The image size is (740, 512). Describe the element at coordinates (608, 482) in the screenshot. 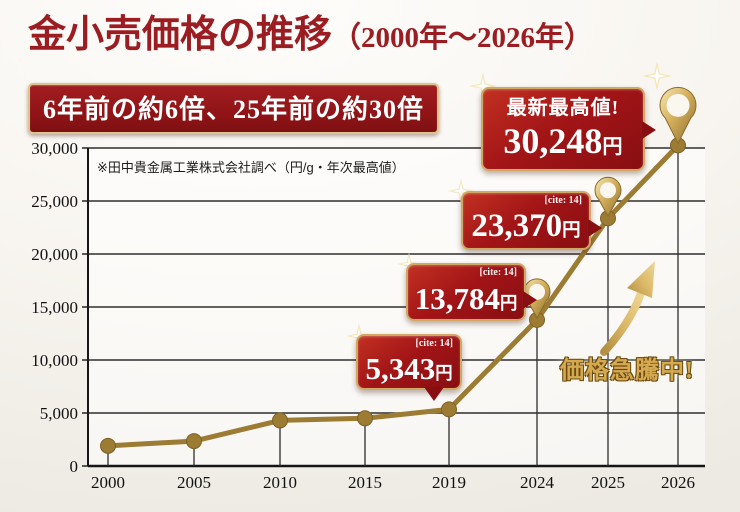

I see `x-axis-label-2025: 2025` at that location.